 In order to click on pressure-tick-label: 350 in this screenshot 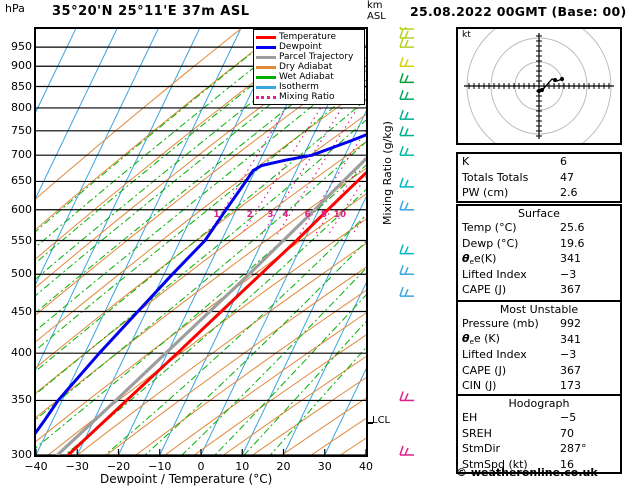, I will do `click(21, 400)`.